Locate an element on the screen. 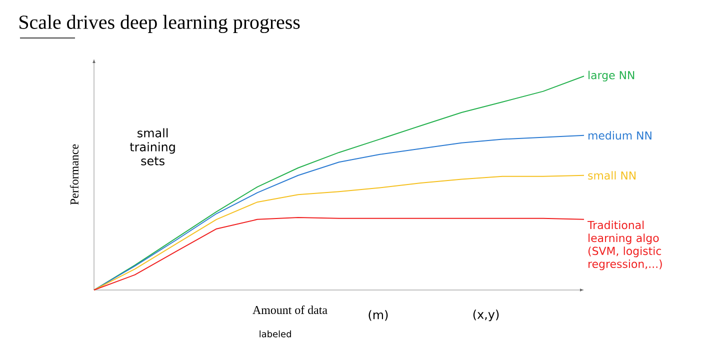  x-axis-title: Amount of data is located at coordinates (290, 310).